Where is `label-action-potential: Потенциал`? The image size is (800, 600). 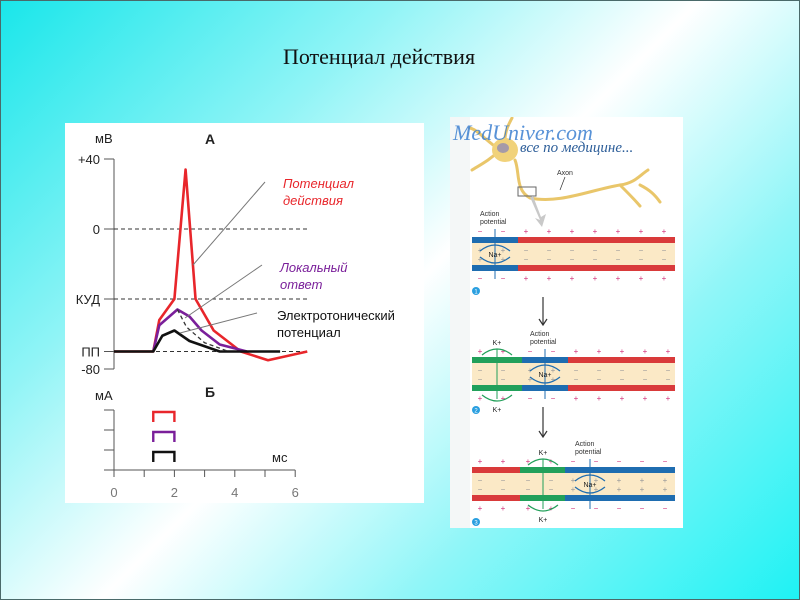
label-action-potential: Потенциал is located at coordinates (319, 183).